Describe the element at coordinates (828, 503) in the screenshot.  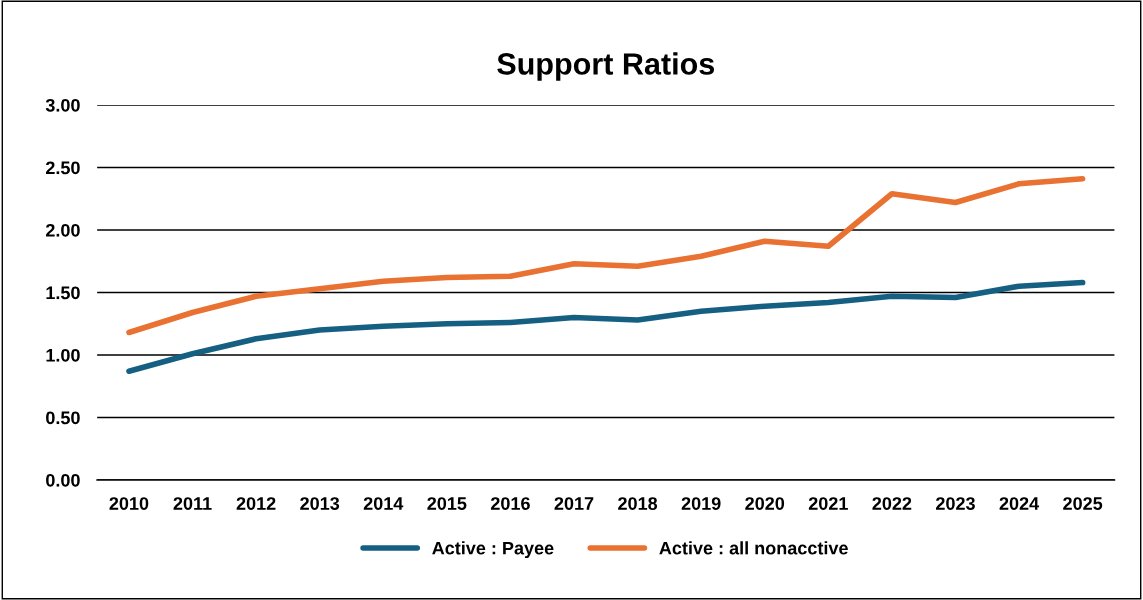
I see `x-tick-label: 2021` at that location.